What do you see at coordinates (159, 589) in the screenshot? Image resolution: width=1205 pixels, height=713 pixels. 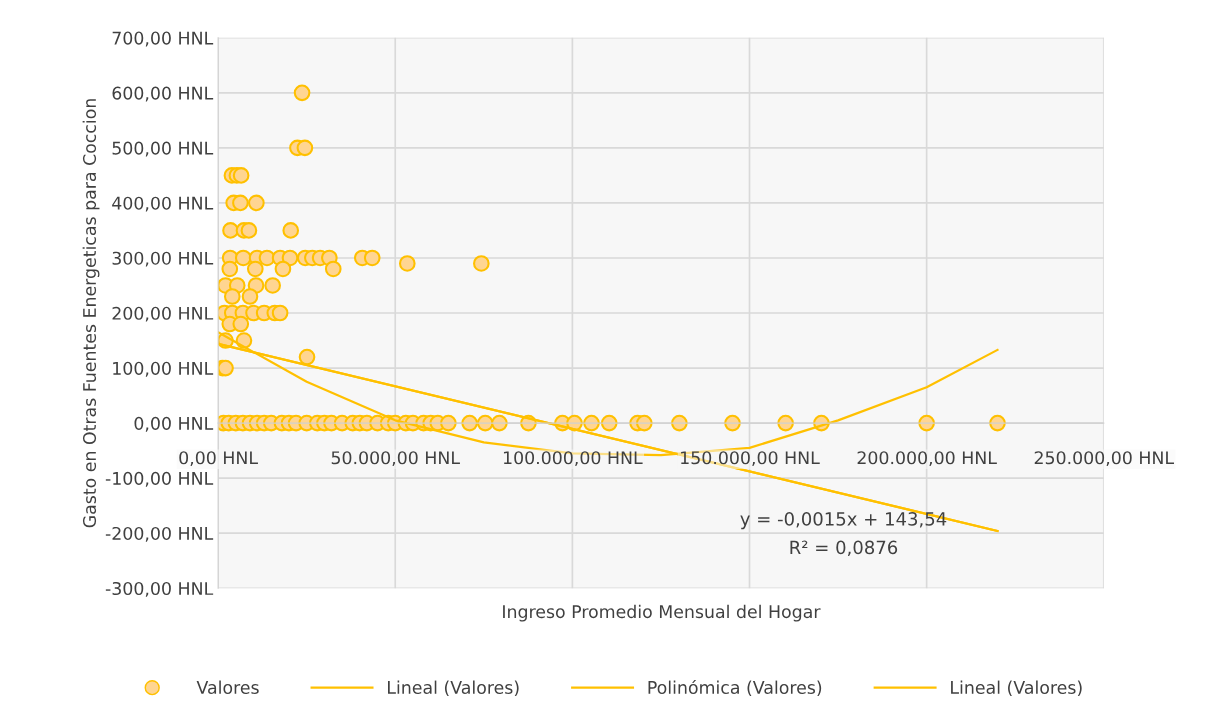 I see `y-tick-label: -300,00 HNL` at bounding box center [159, 589].